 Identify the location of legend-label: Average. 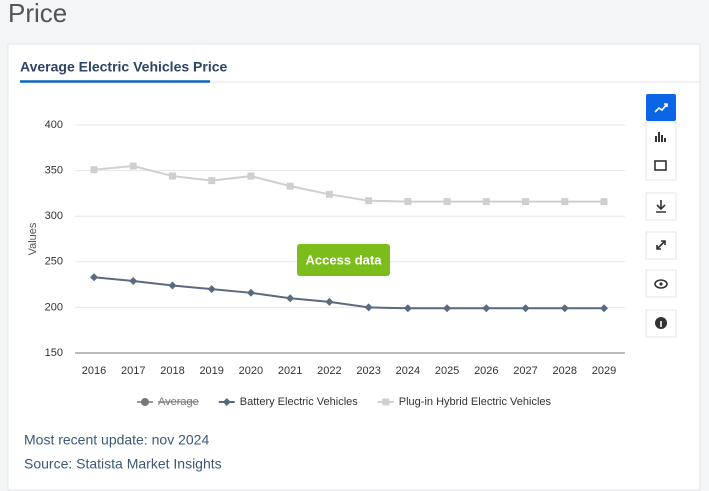
(178, 402).